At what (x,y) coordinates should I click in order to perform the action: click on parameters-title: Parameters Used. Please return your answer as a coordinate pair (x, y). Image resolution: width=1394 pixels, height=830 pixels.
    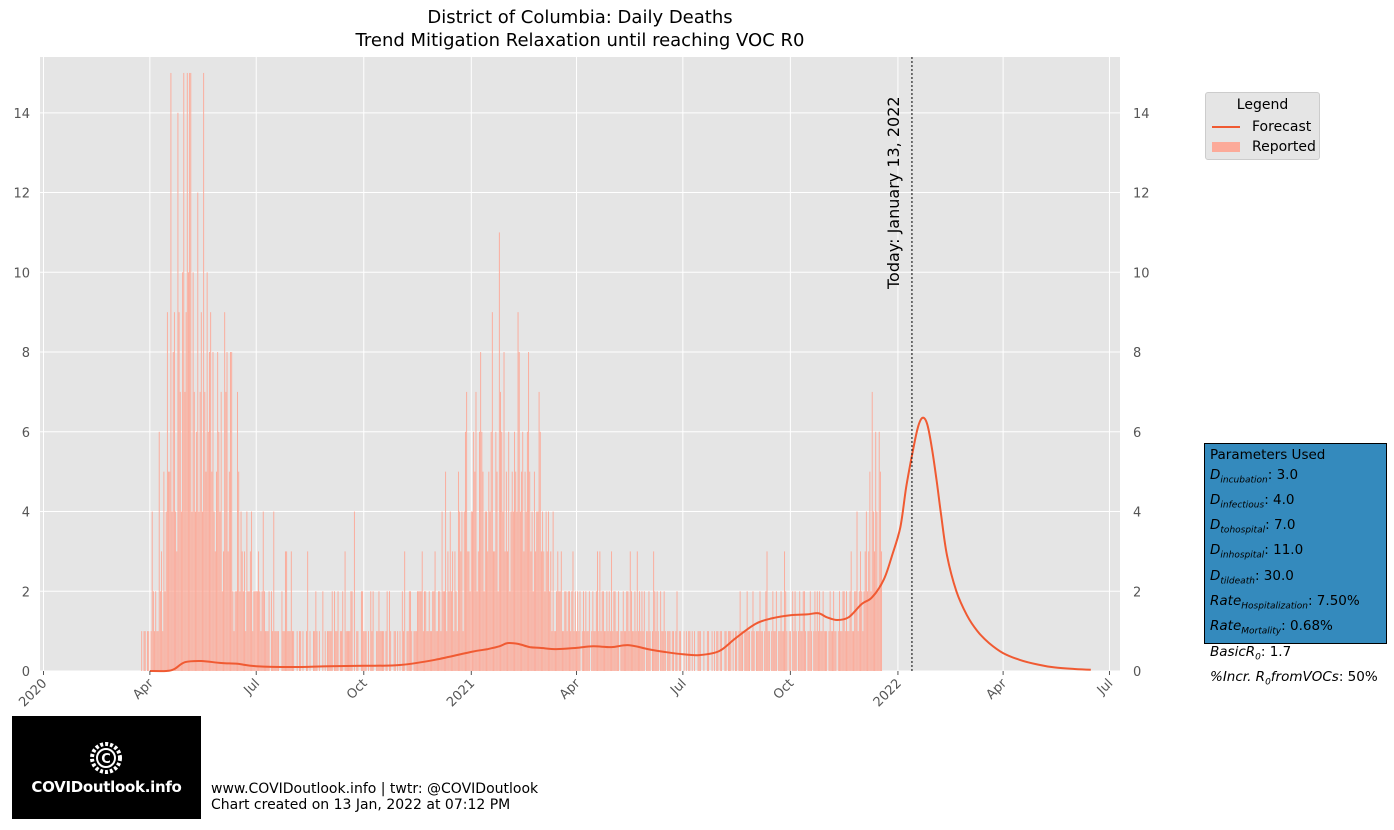
    Looking at the image, I should click on (1268, 455).